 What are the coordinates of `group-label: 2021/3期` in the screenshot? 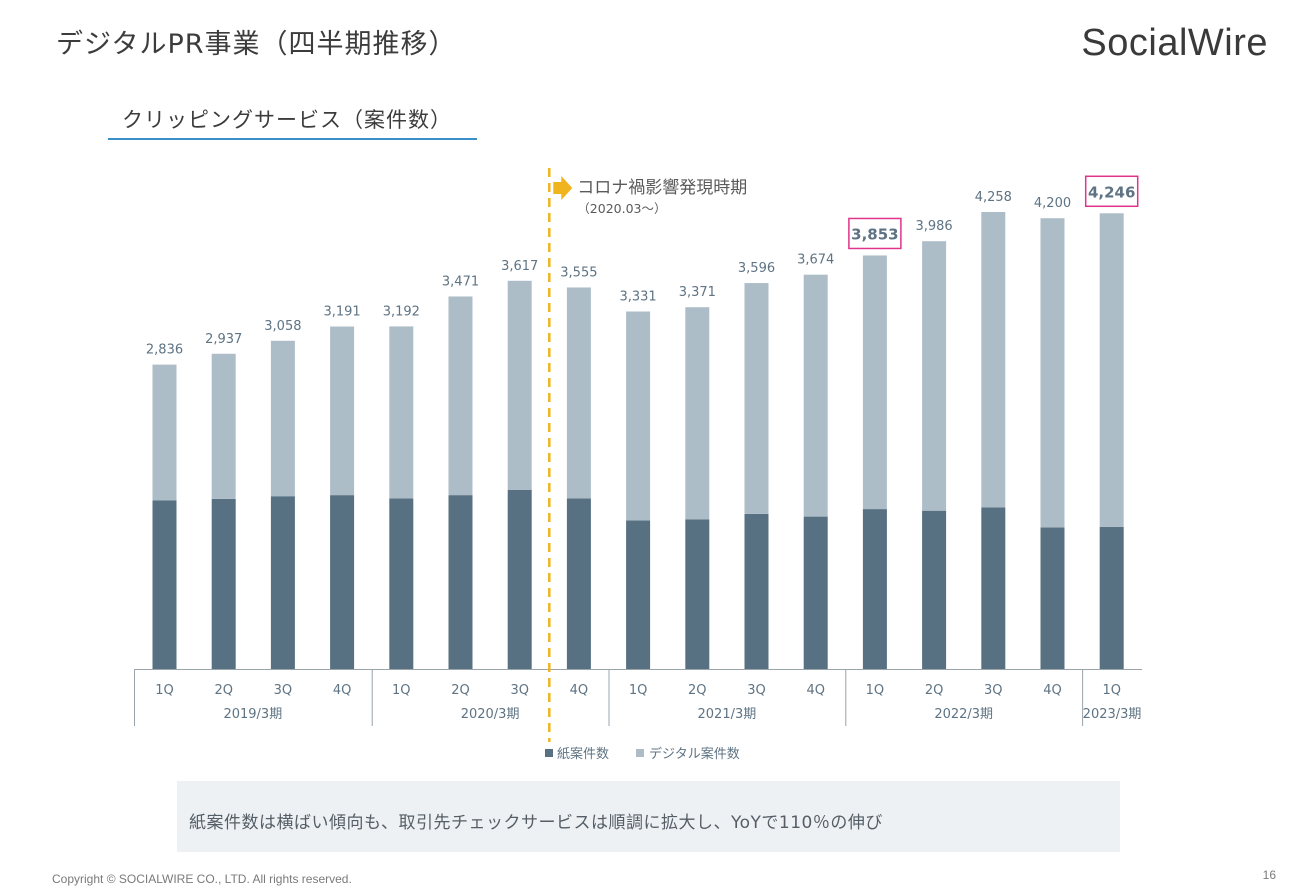 It's located at (727, 714).